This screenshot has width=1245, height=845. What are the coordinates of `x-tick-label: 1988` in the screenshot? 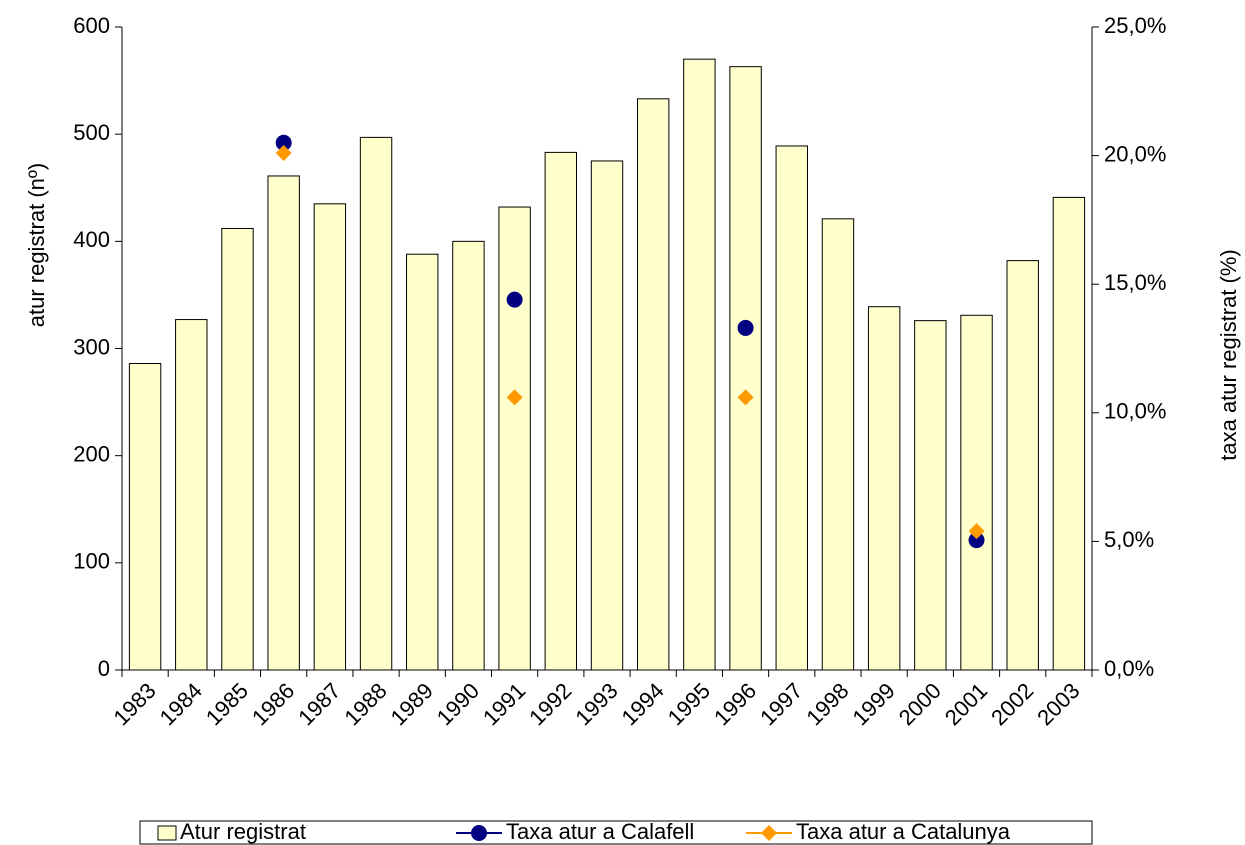 It's located at (365, 704).